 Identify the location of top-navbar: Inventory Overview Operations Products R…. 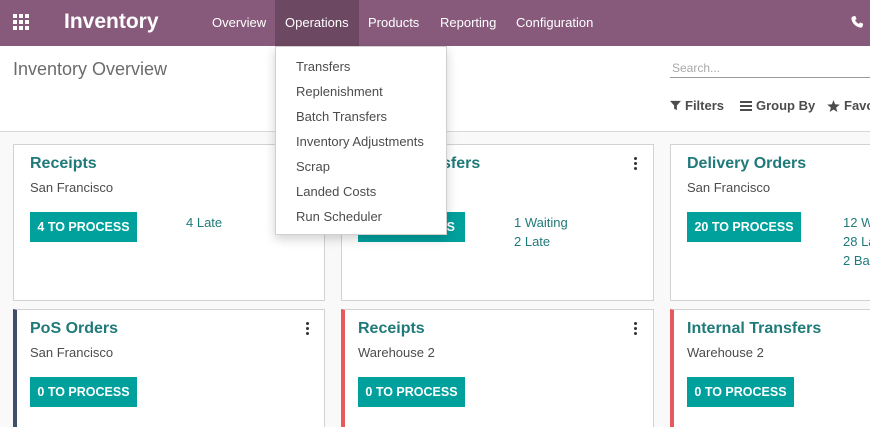
(435, 23).